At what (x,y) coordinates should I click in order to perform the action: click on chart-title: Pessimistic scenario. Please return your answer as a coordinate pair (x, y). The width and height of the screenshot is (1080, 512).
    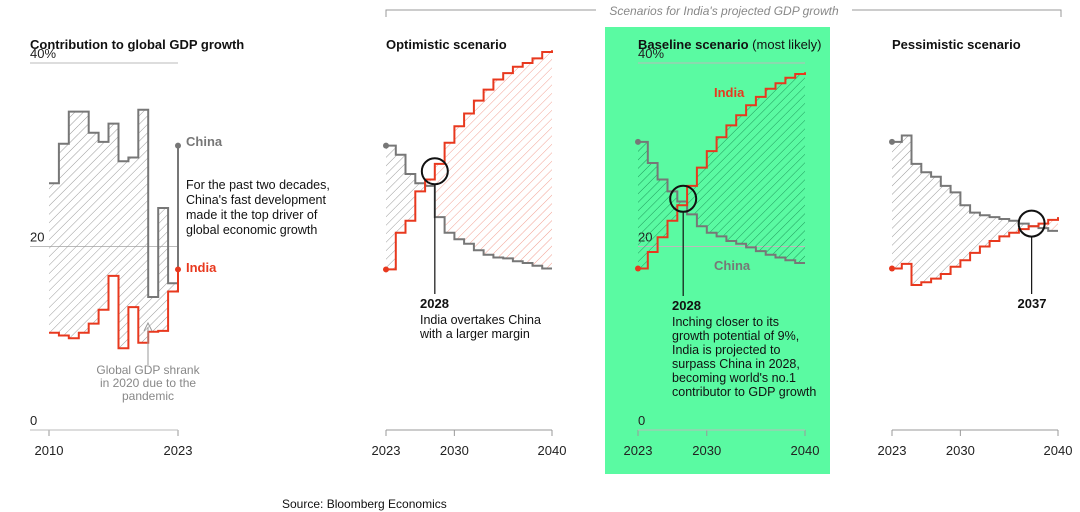
    Looking at the image, I should click on (956, 44).